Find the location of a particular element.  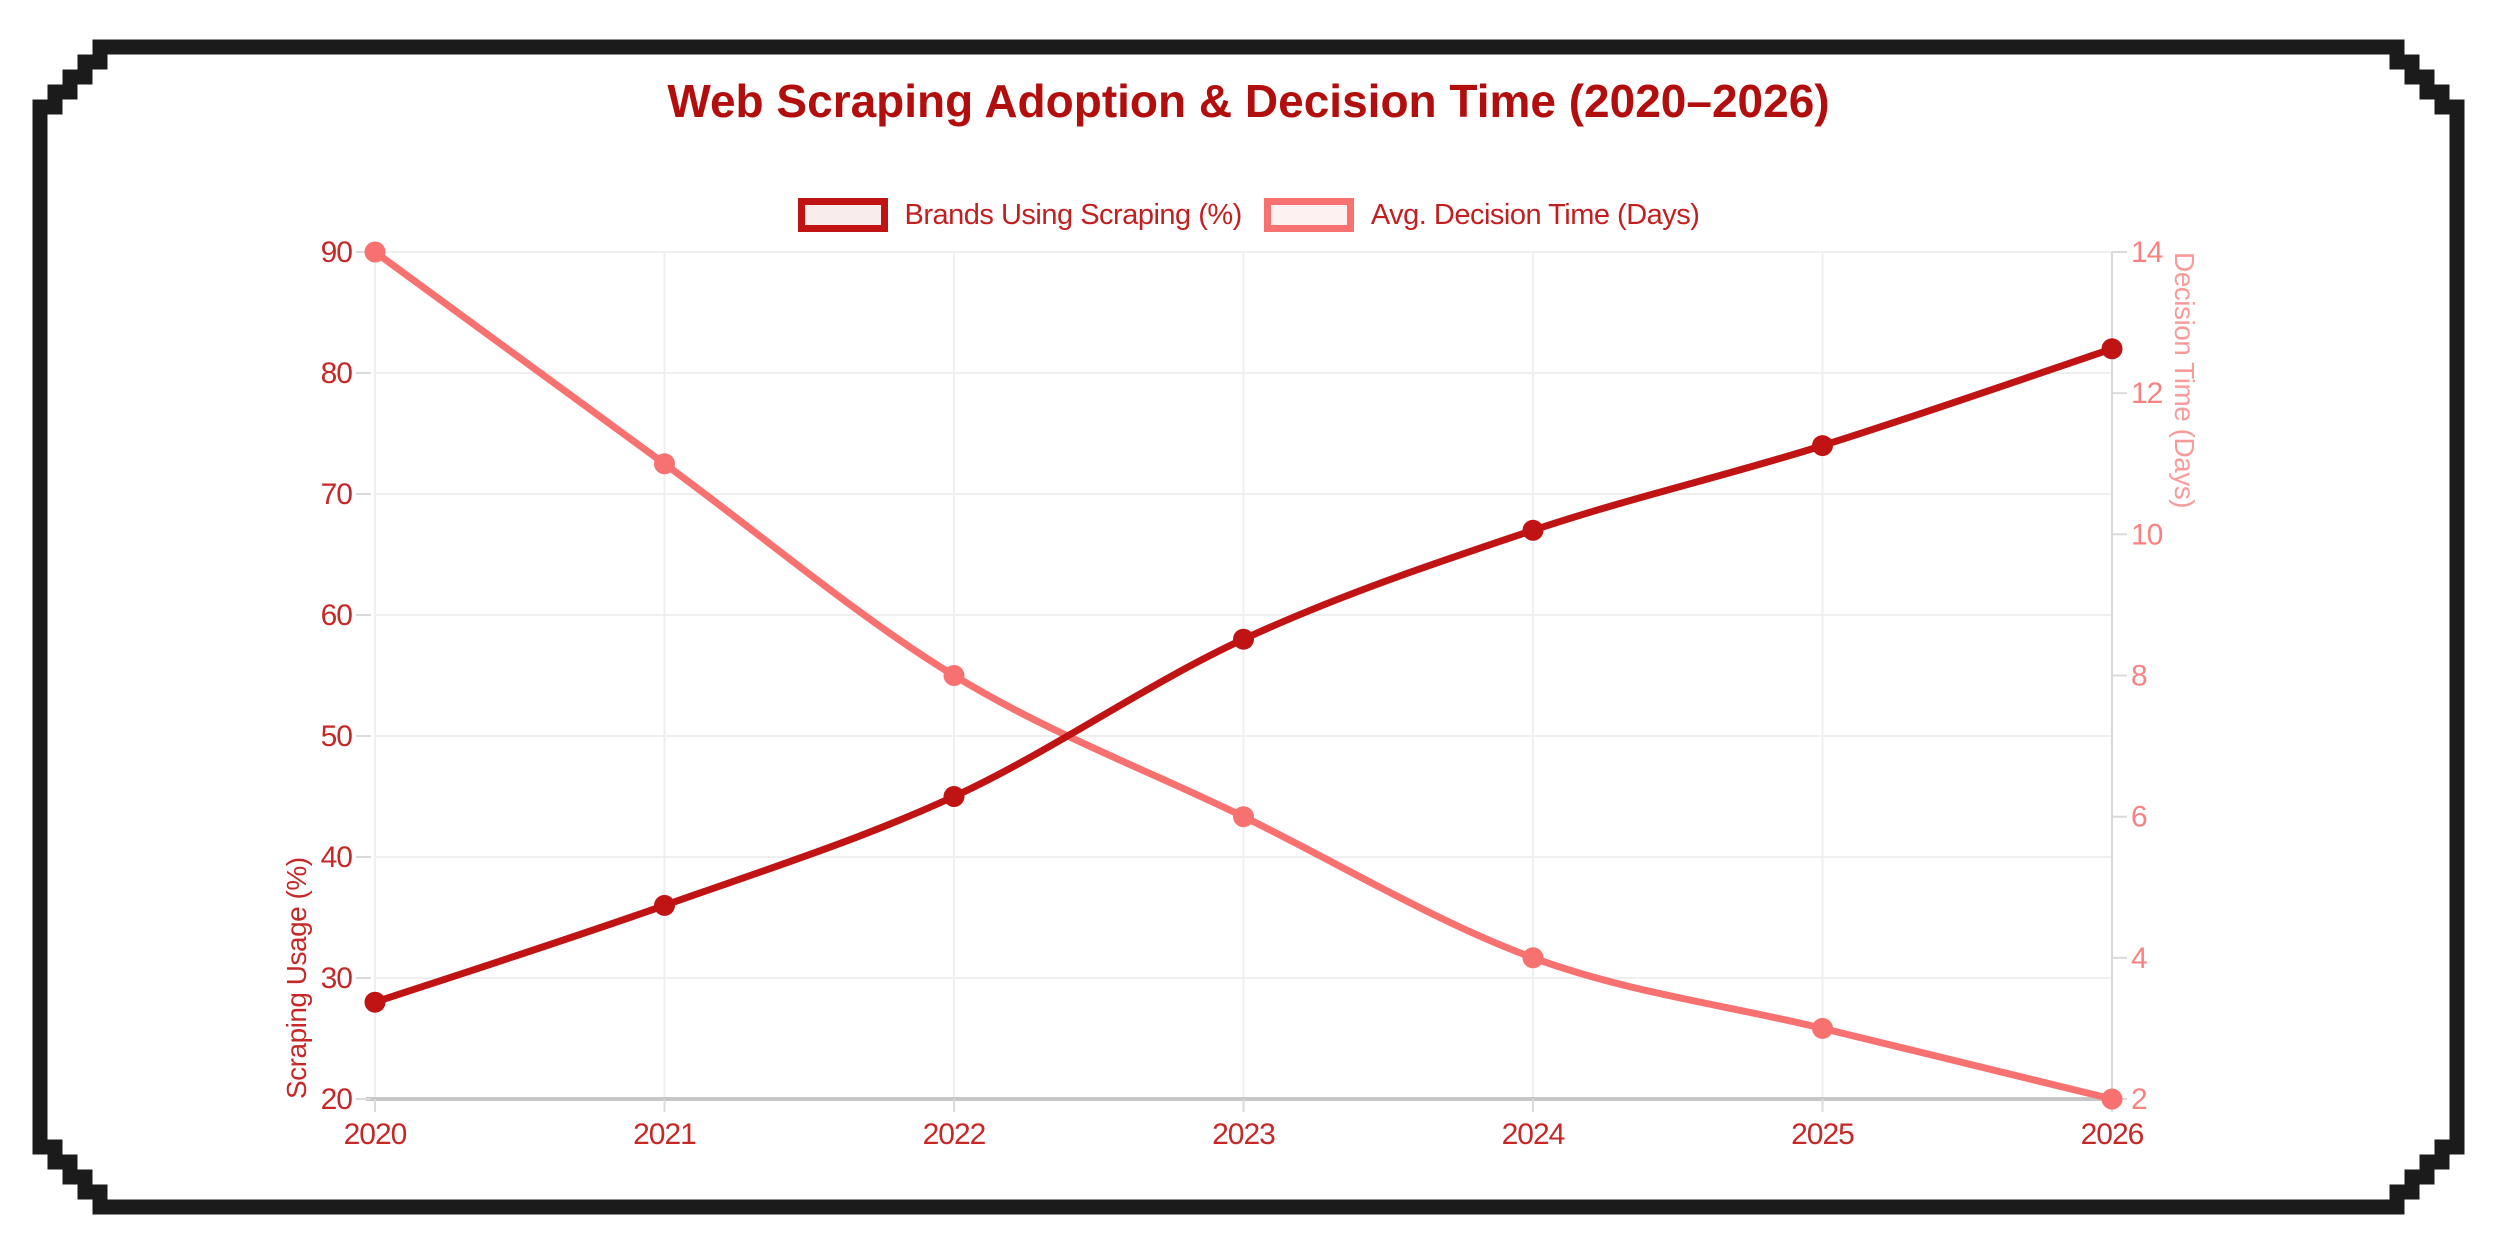

left-axis-tick-label: 40 is located at coordinates (337, 857).